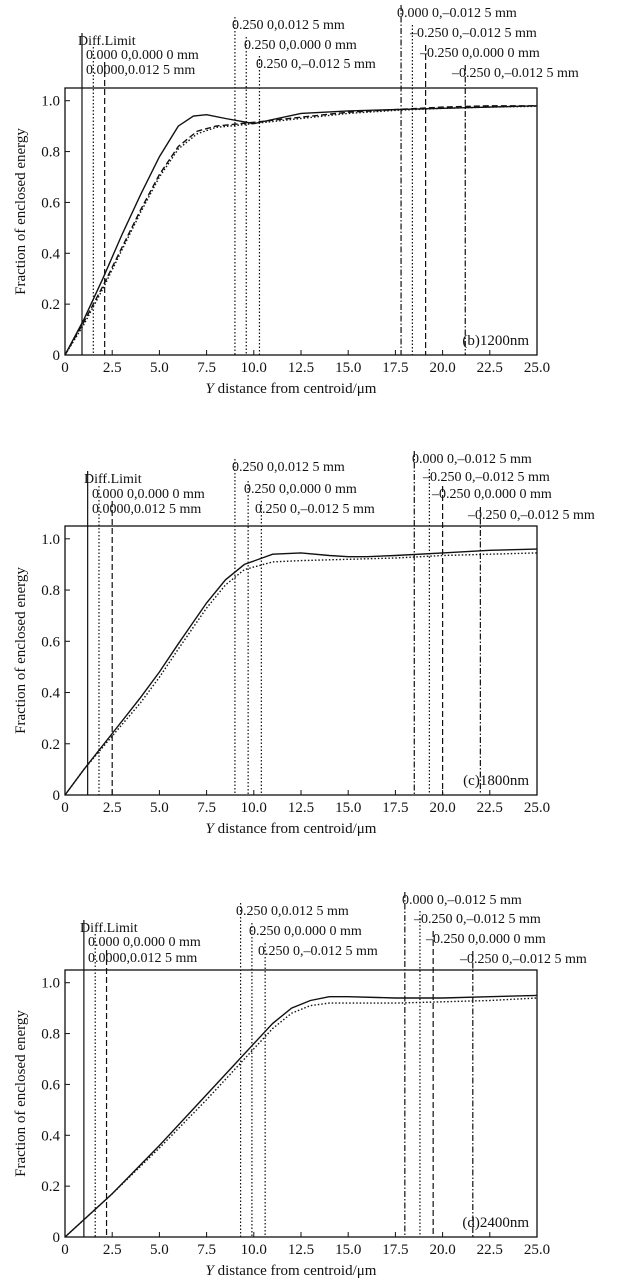 Image resolution: width=629 pixels, height=1286 pixels. I want to click on panel-label: (d)2400nm, so click(495, 1223).